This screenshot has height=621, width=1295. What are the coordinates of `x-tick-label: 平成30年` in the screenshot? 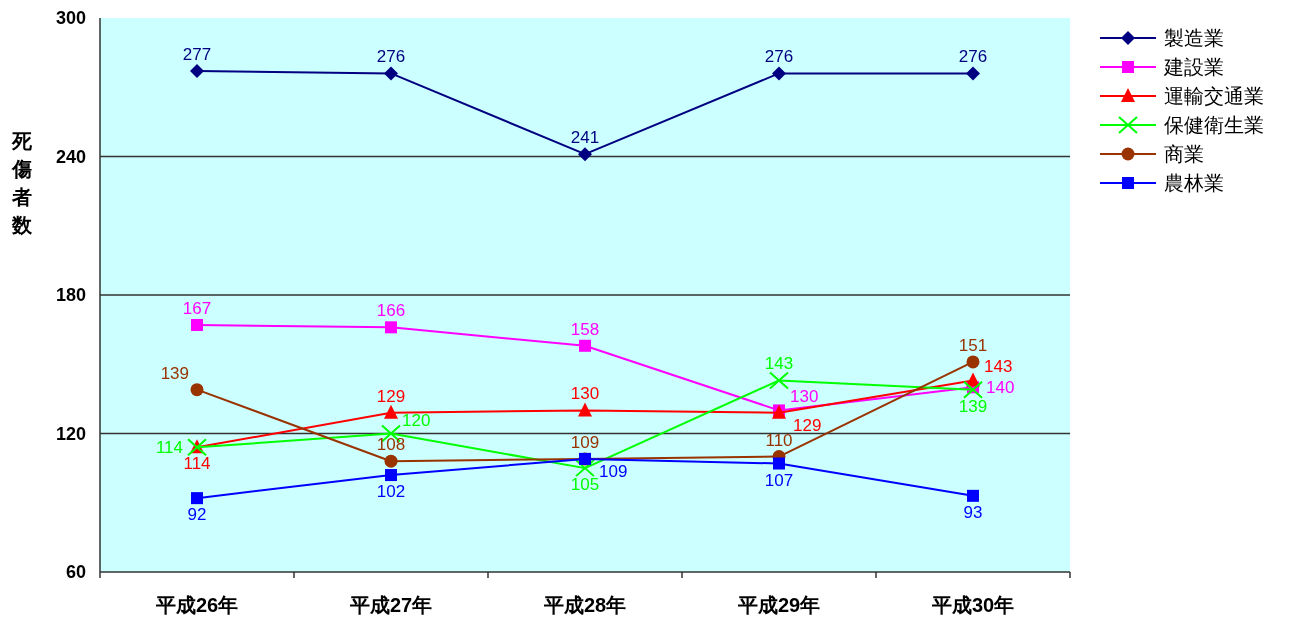 It's located at (972, 605).